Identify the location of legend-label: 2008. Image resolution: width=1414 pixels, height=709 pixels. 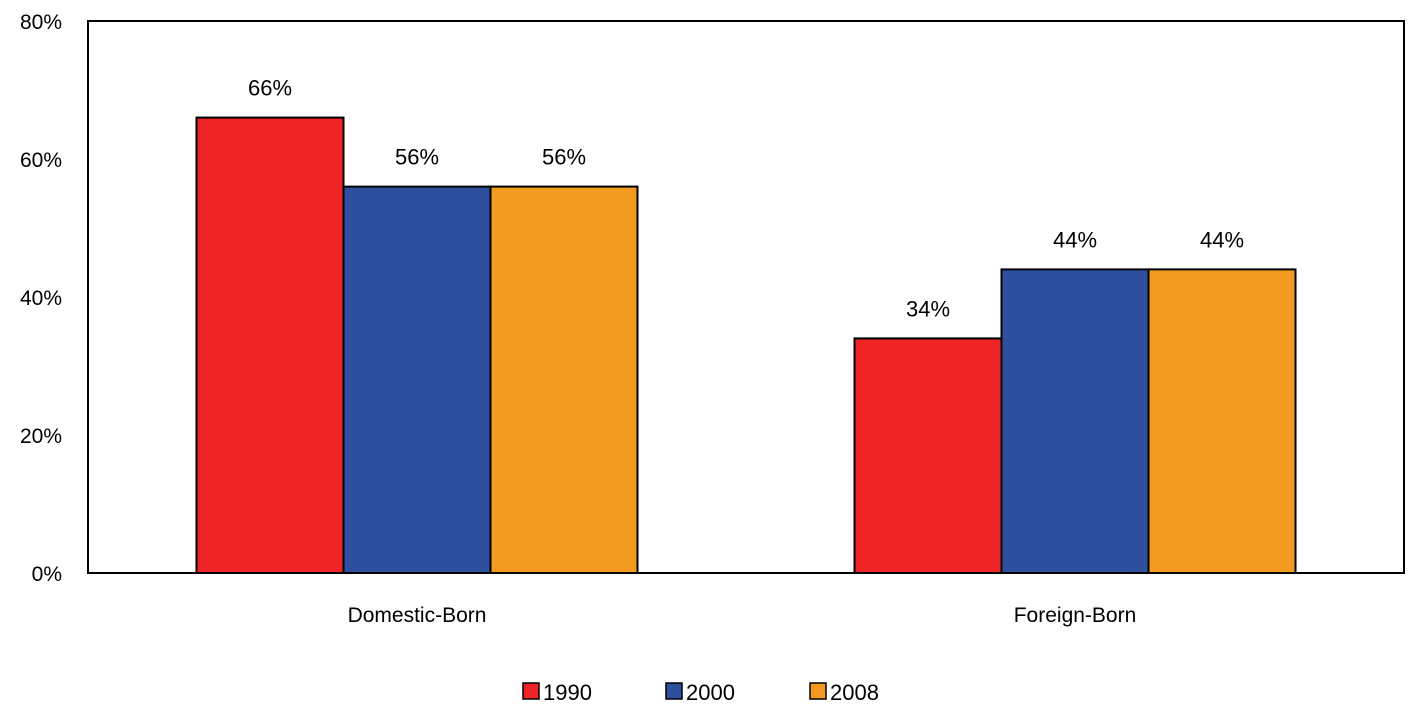
(854, 692).